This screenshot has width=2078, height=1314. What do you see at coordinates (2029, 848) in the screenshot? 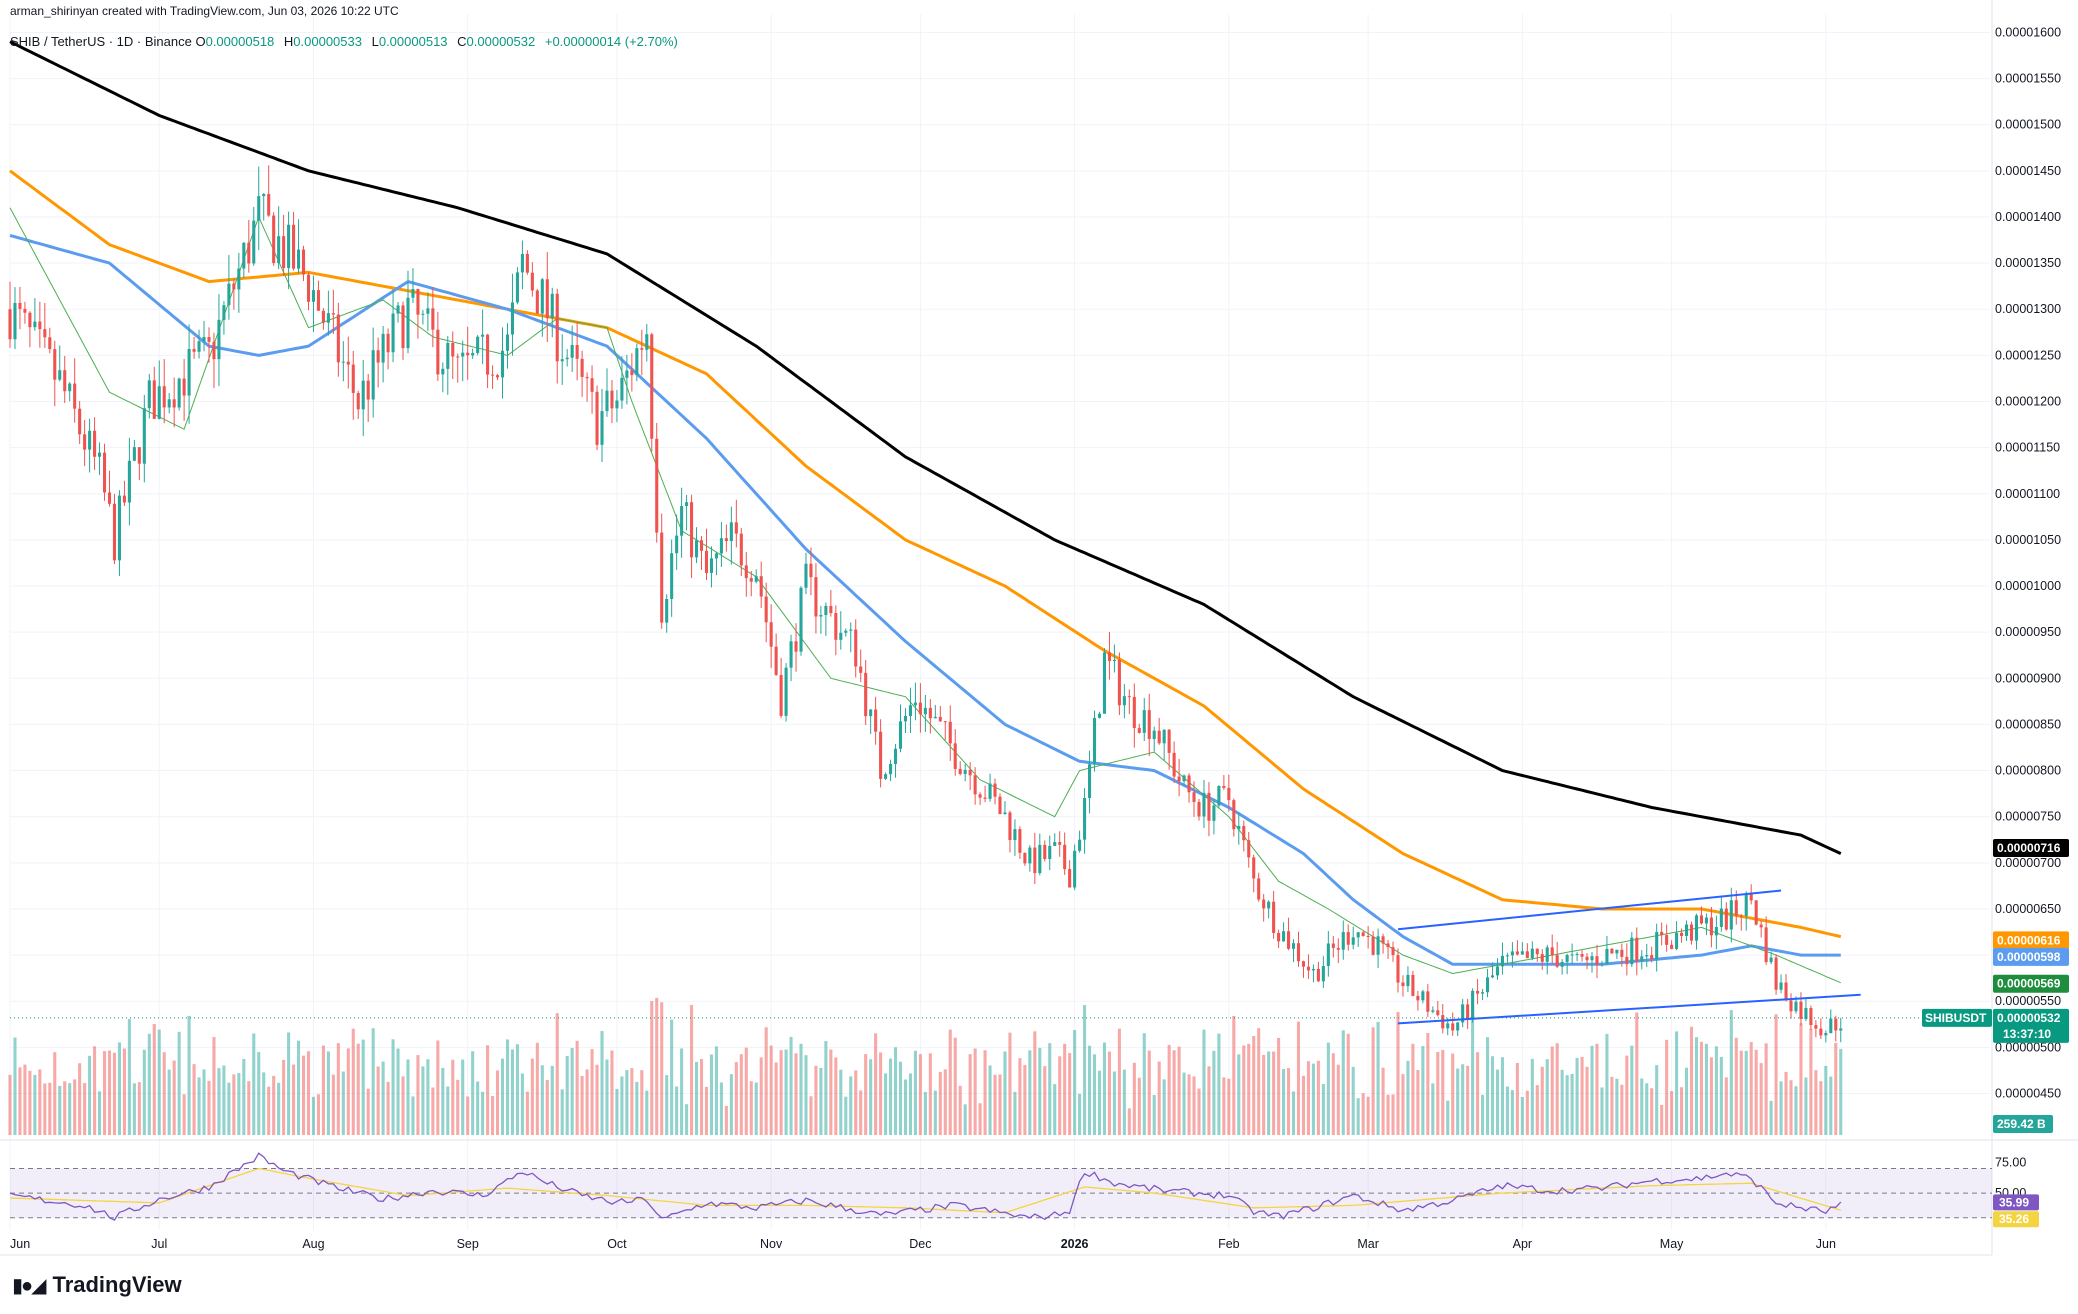
I see `ma-price-tag-label: 0.00000716` at bounding box center [2029, 848].